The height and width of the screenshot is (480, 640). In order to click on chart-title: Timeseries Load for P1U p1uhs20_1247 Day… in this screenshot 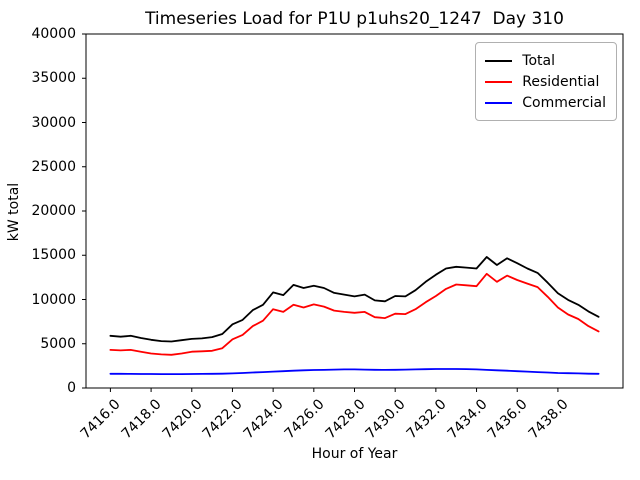, I will do `click(354, 19)`.